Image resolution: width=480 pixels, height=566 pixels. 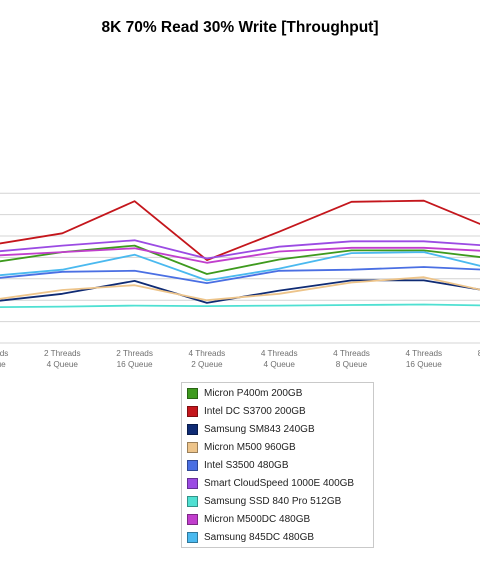 I want to click on legend-item: Smart CloudSpeed 1000E 400GB, so click(x=280, y=483).